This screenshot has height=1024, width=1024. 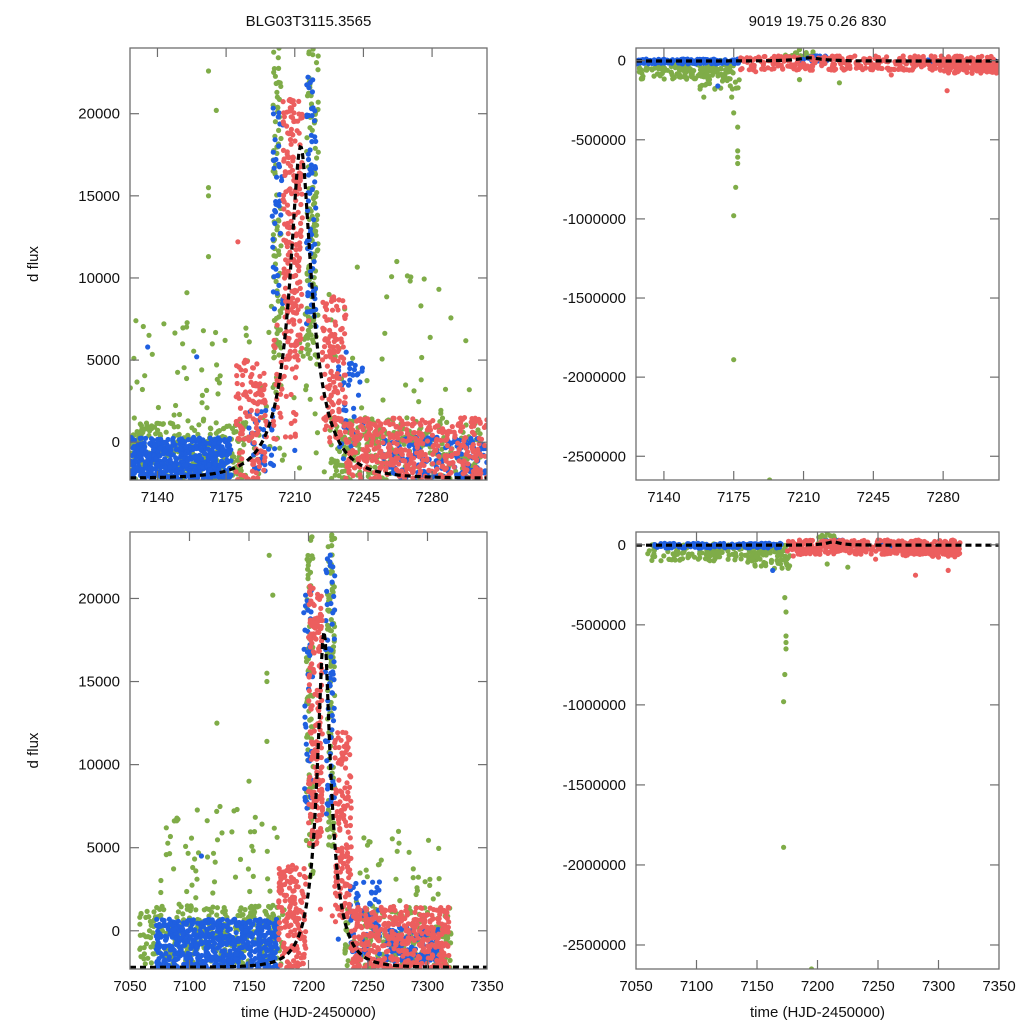 What do you see at coordinates (818, 21) in the screenshot?
I see `panel-title: 9019 19.75 0.26 830` at bounding box center [818, 21].